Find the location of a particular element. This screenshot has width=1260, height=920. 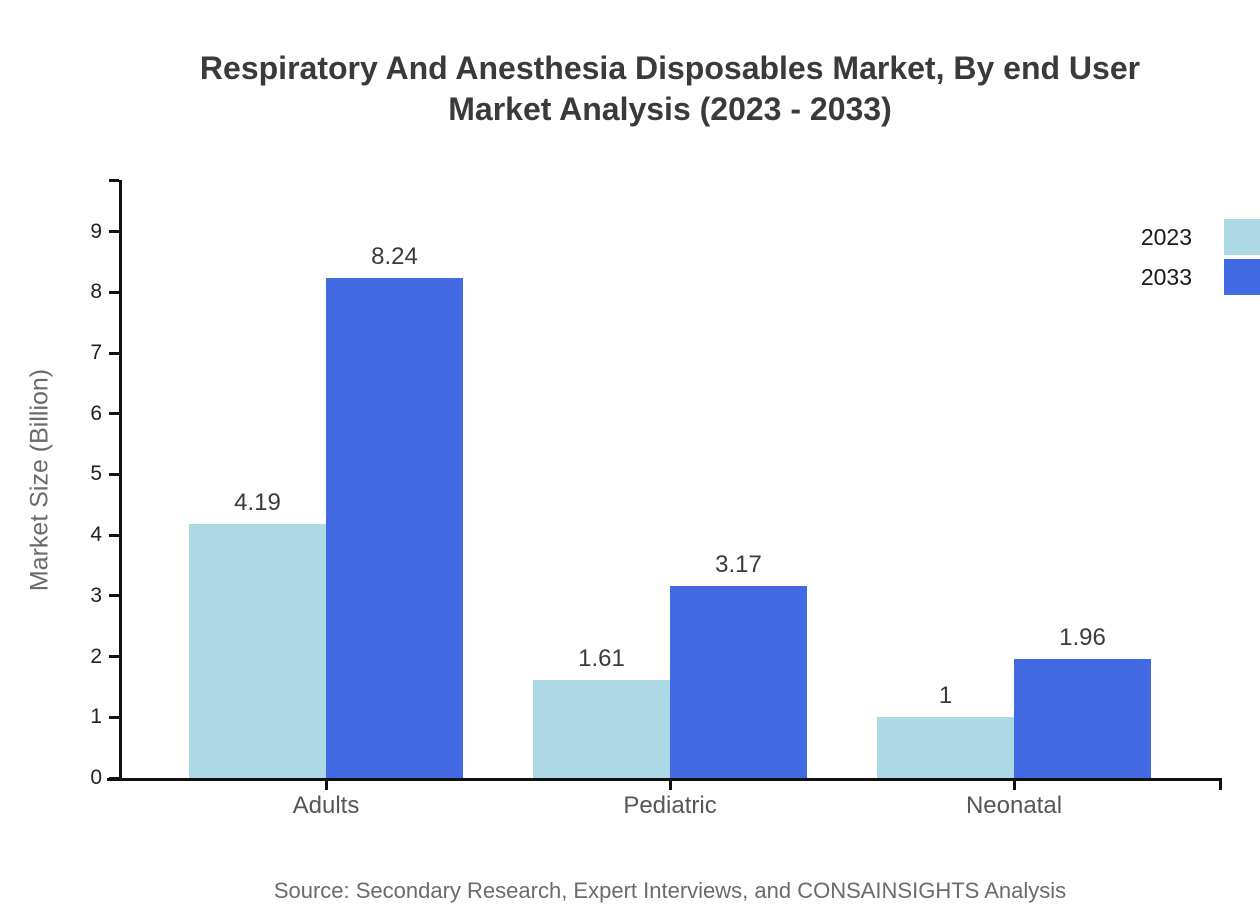

category-label: Adults is located at coordinates (326, 805).